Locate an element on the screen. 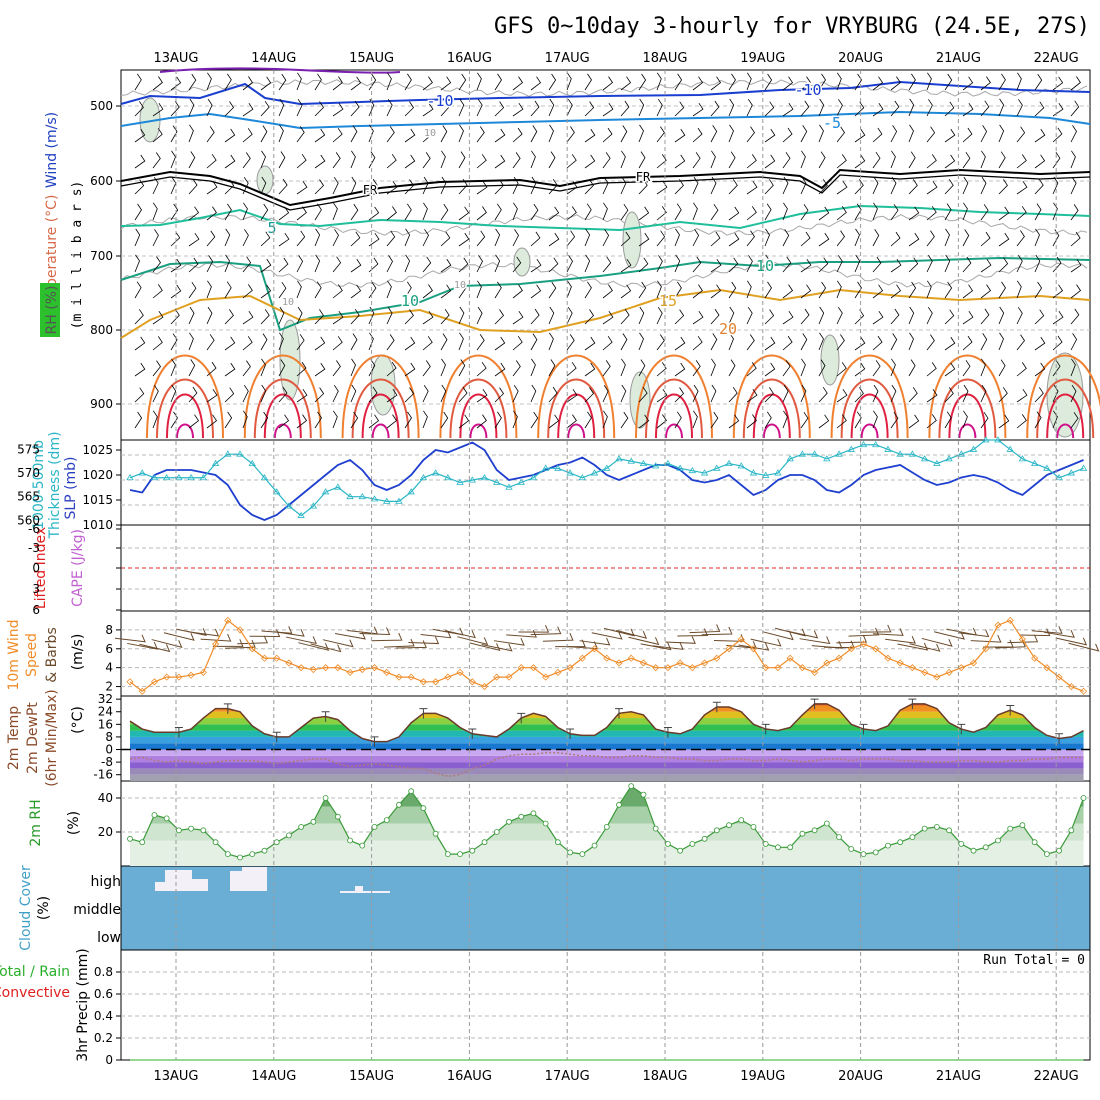 Image resolution: width=1100 pixels, height=1100 pixels. precip-run-total: Run Total = 0 is located at coordinates (1034, 960).